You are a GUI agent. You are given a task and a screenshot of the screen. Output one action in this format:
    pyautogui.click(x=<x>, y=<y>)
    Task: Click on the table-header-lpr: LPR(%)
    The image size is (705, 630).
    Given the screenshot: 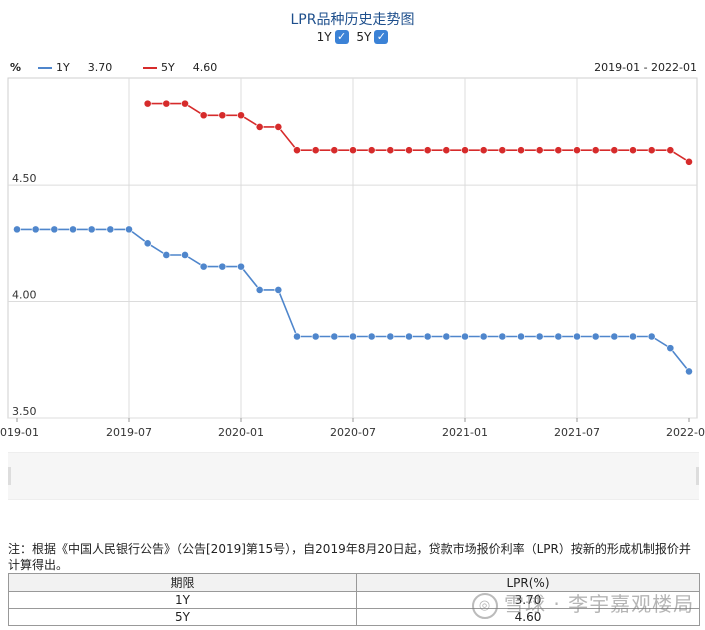 What is the action you would take?
    pyautogui.click(x=528, y=582)
    